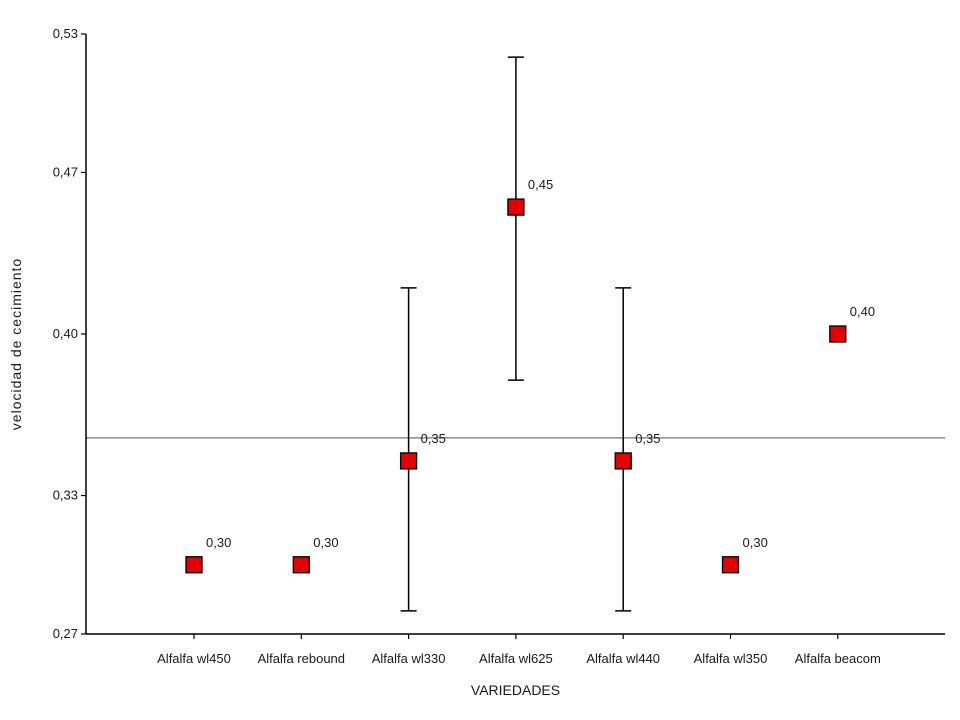 This screenshot has width=960, height=720. Describe the element at coordinates (623, 658) in the screenshot. I see `x-tick-label: Alfalfa wl440` at that location.